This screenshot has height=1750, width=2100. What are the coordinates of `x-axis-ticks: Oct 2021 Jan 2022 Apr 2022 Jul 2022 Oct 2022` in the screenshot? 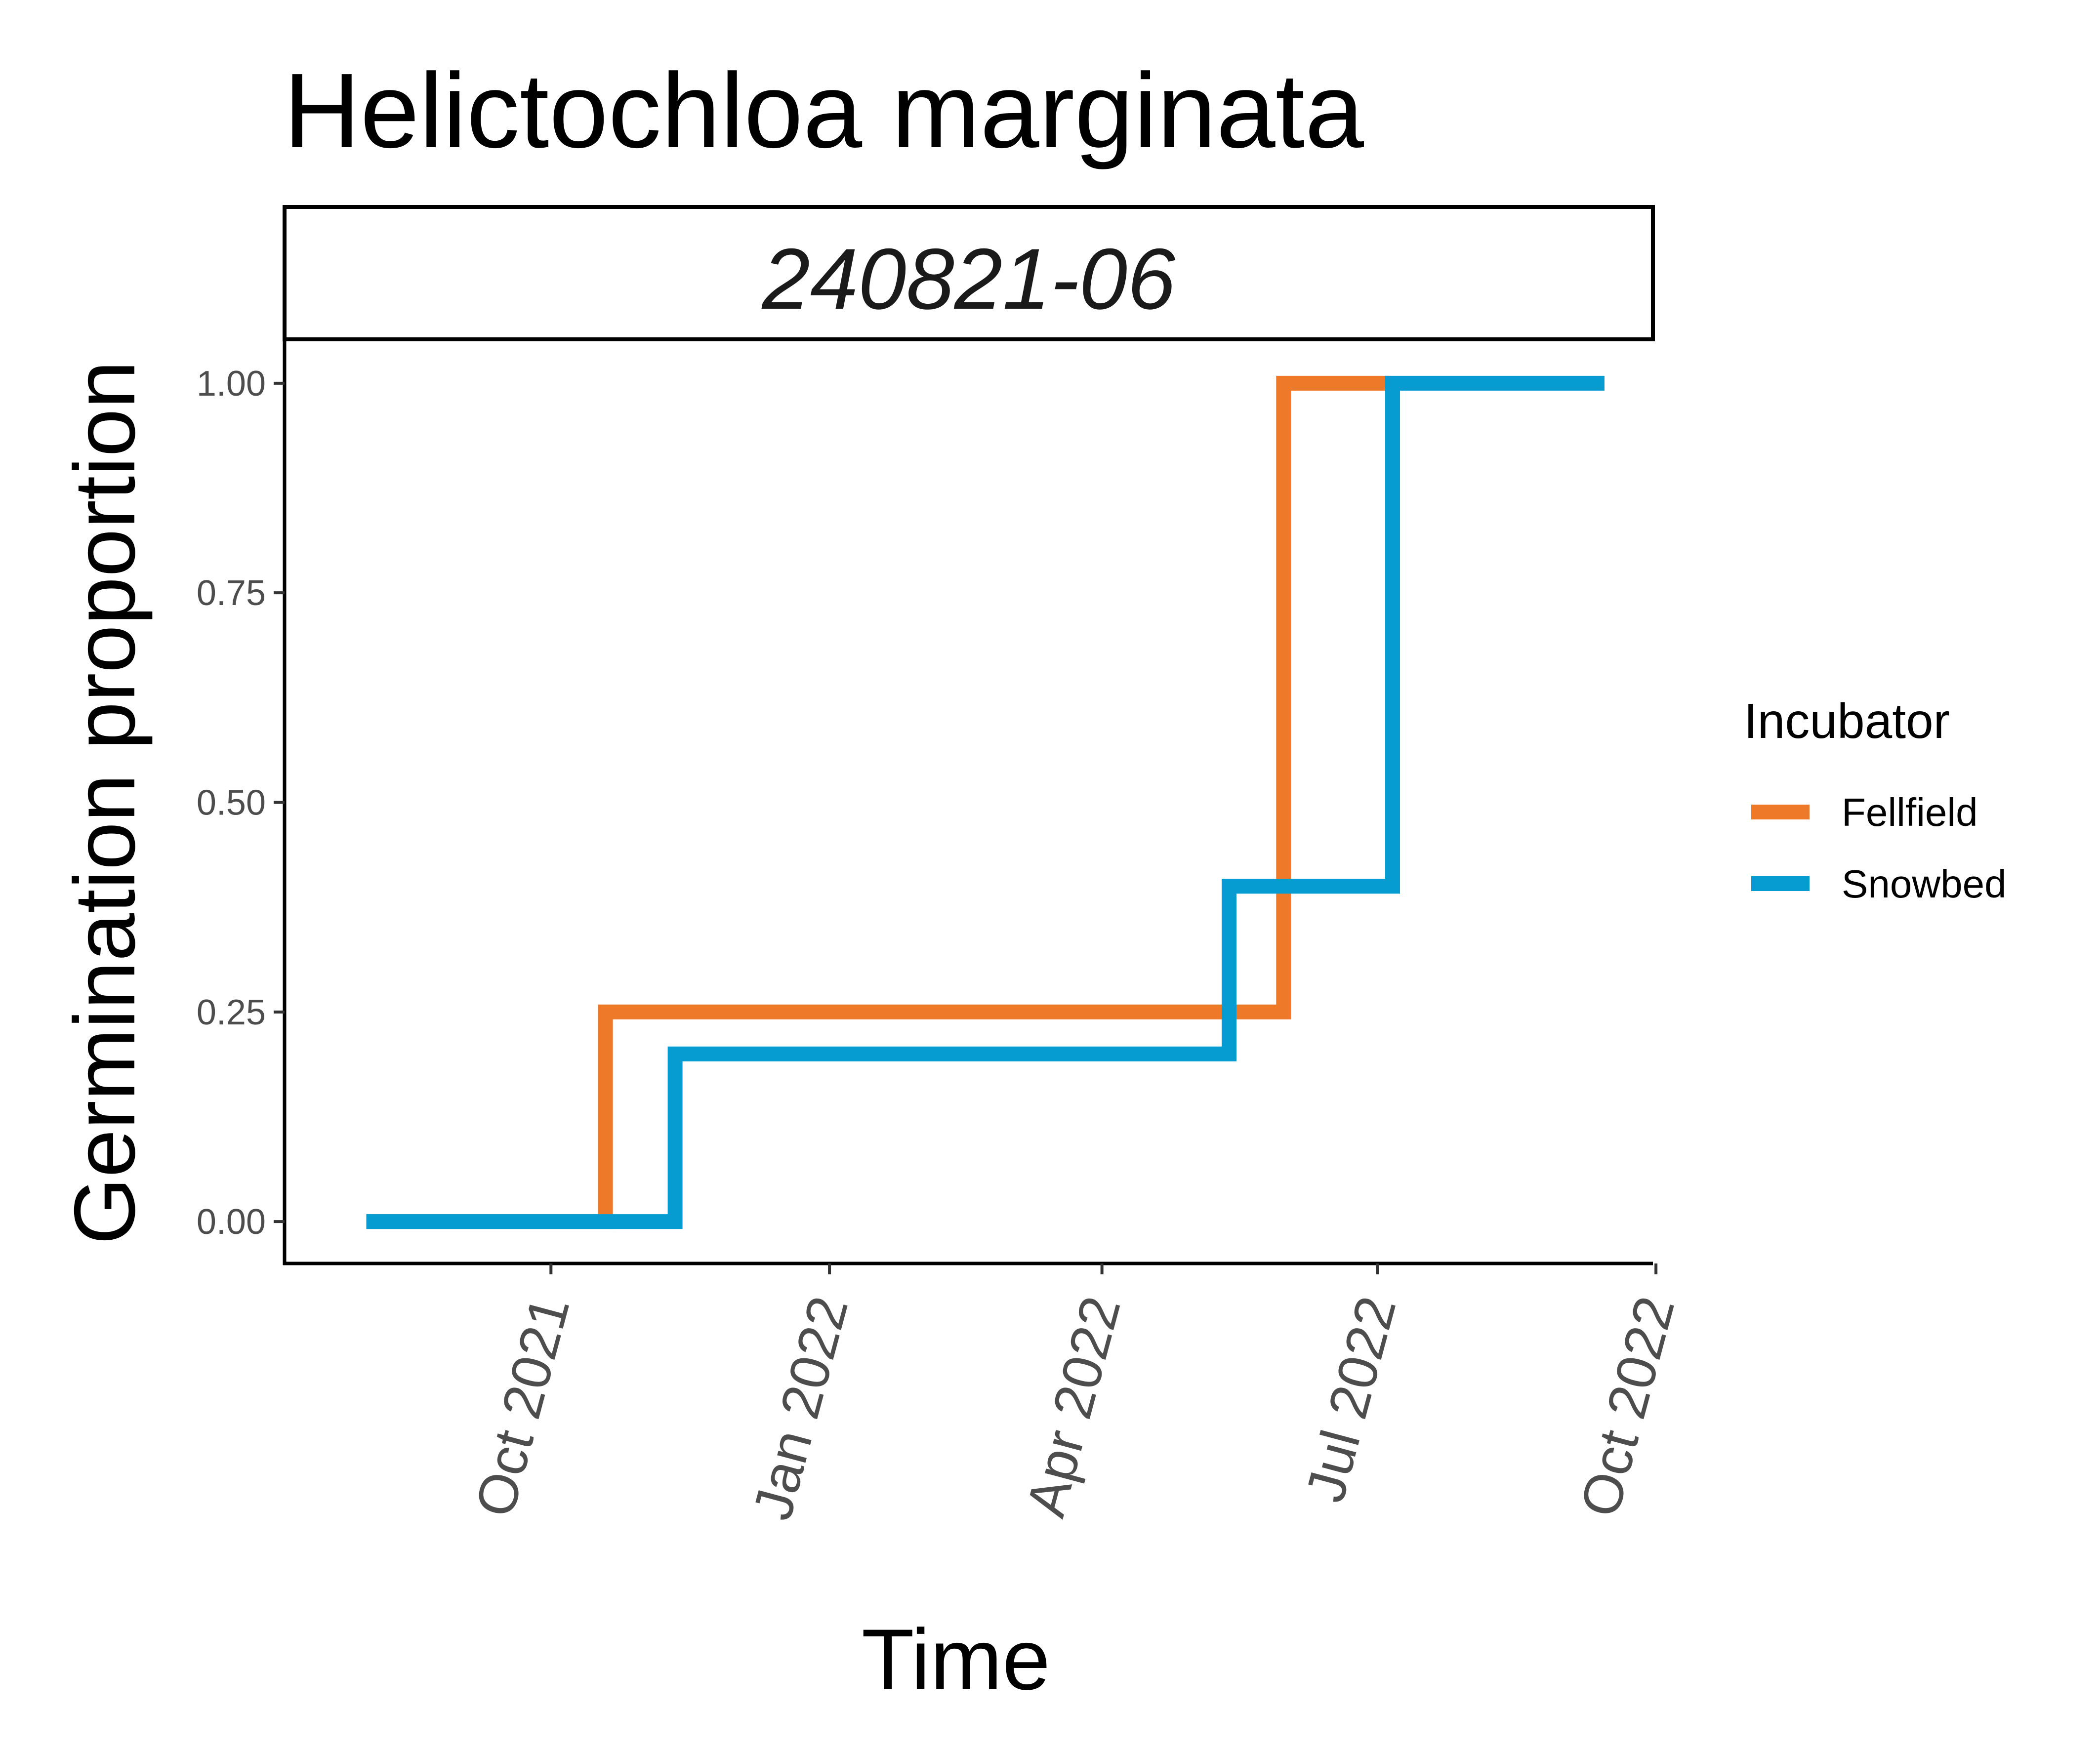 It's located at (1075, 1394).